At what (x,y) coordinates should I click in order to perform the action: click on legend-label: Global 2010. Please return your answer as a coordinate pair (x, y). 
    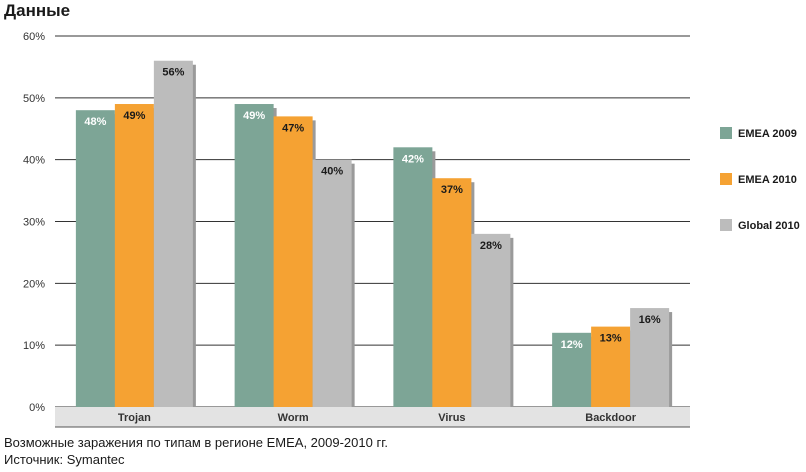
    Looking at the image, I should click on (769, 226).